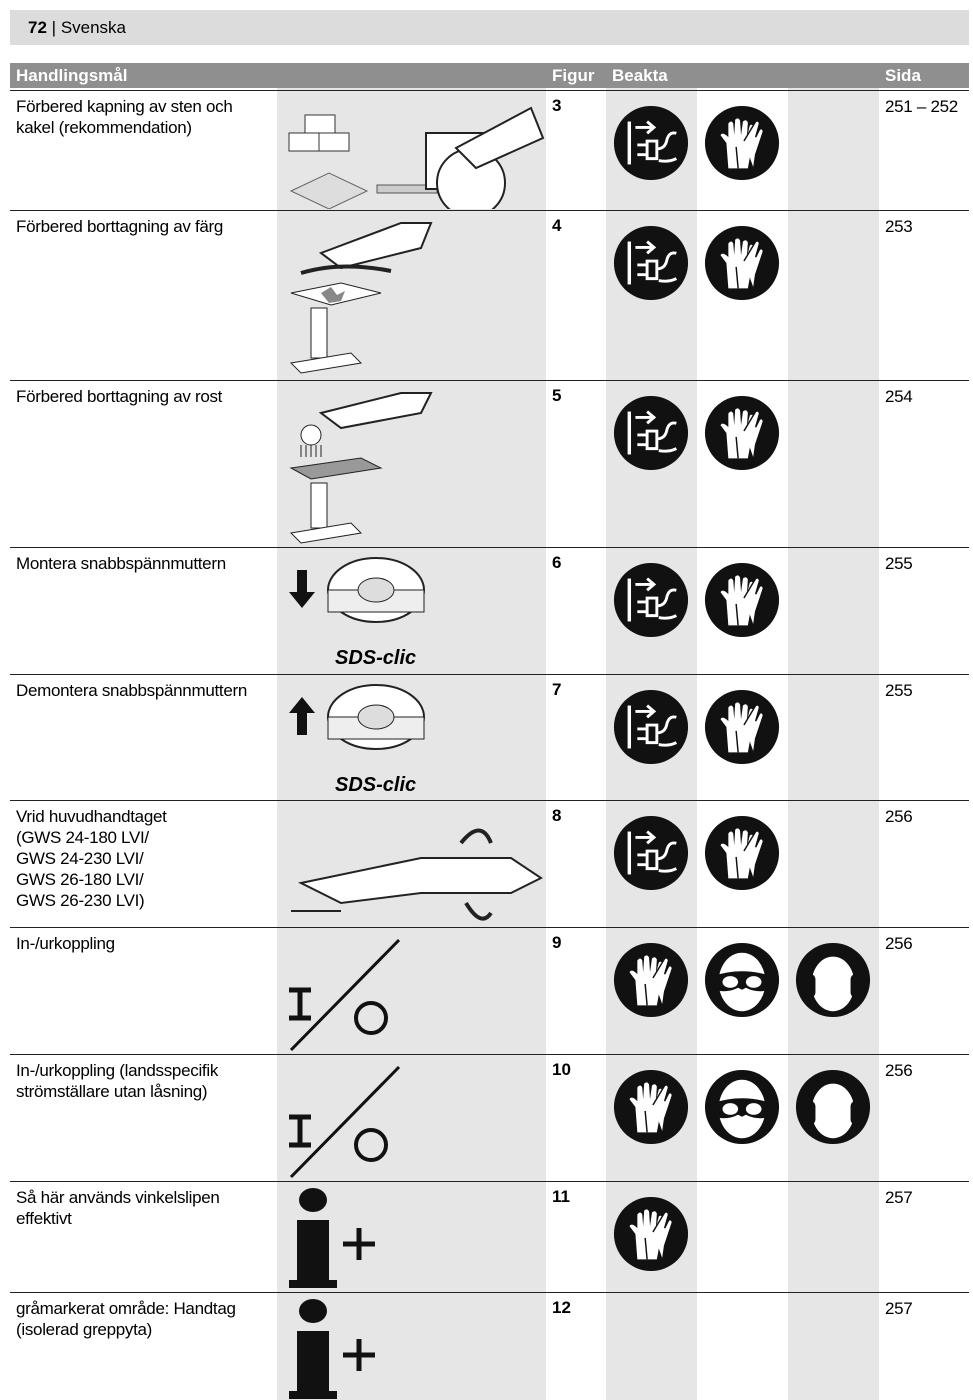 Image resolution: width=973 pixels, height=1400 pixels. What do you see at coordinates (561, 1307) in the screenshot?
I see `figure-number: 12` at bounding box center [561, 1307].